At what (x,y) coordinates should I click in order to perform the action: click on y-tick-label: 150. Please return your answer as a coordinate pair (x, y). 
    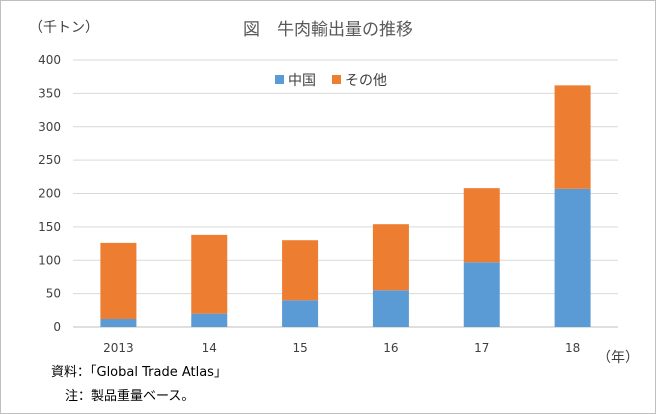
    Looking at the image, I should click on (49, 227).